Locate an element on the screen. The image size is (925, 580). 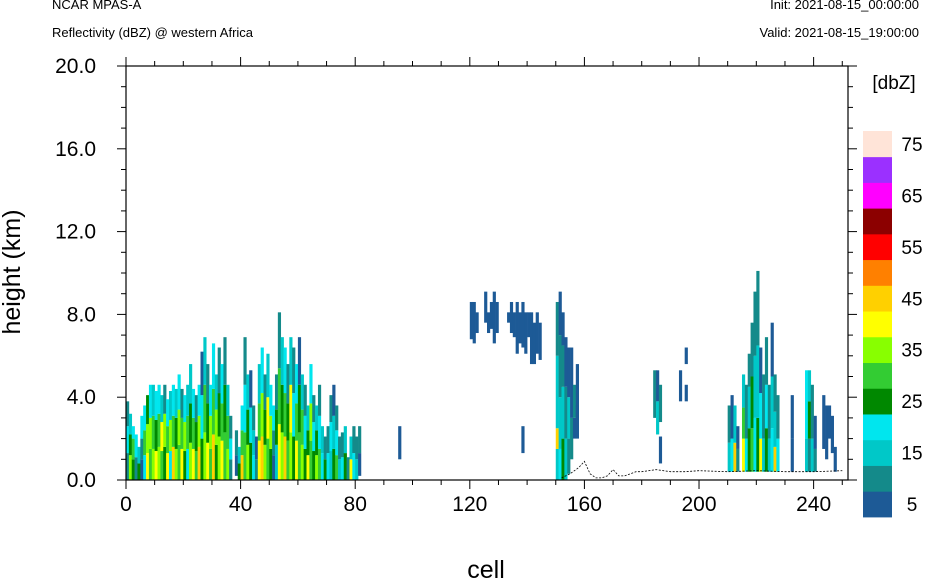
x-axis-label: cell is located at coordinates (486, 568).